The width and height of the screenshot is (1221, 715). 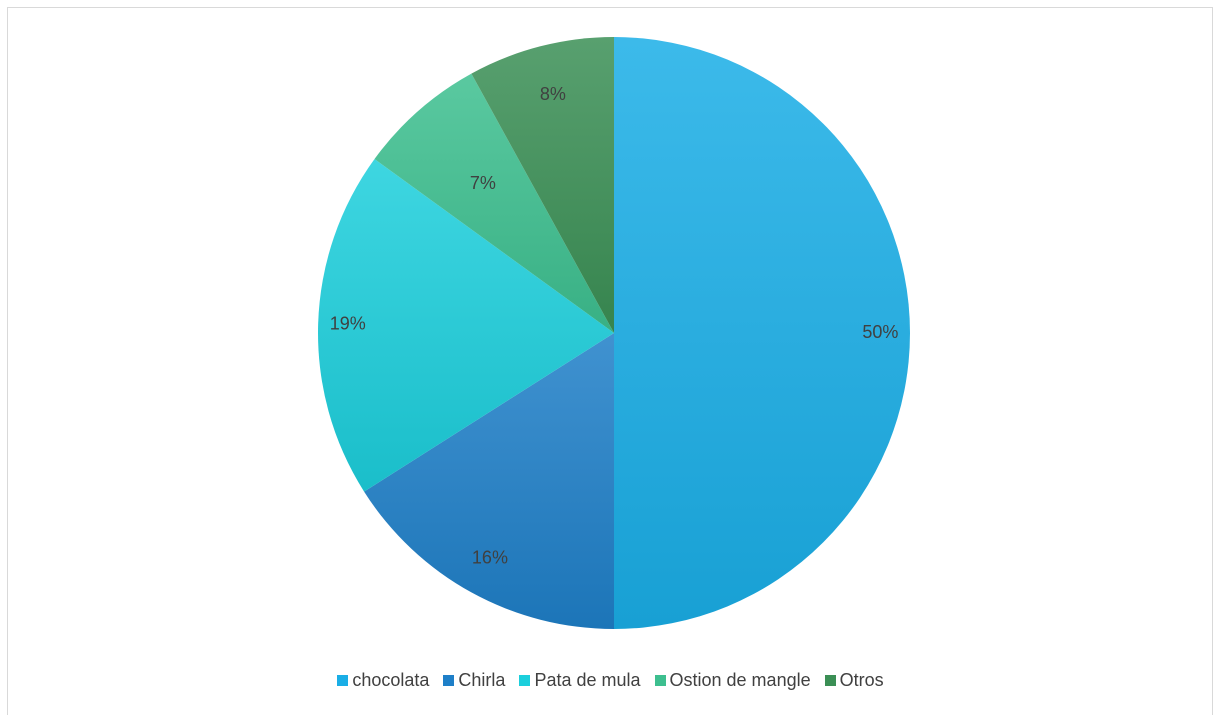 I want to click on legend-label: Chirla, so click(x=481, y=680).